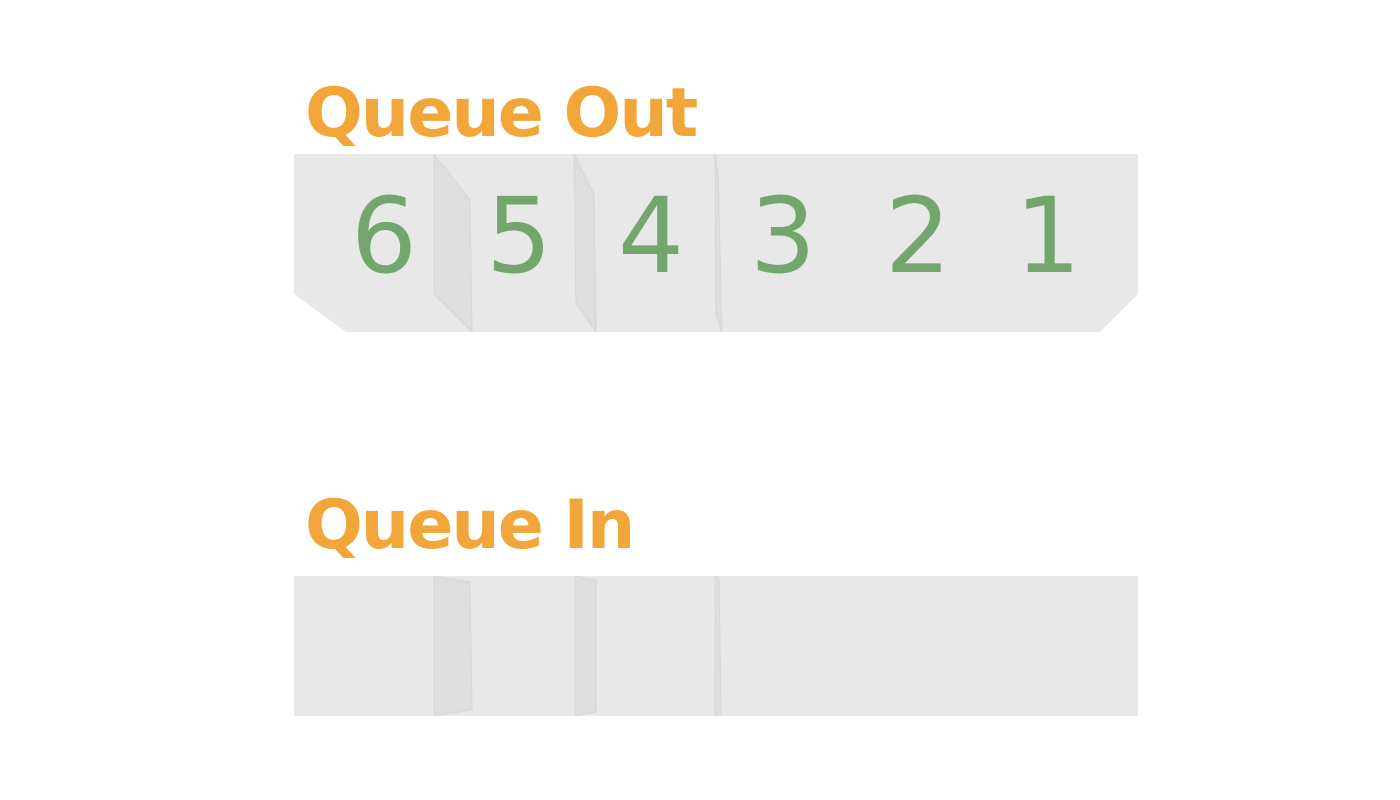 The height and width of the screenshot is (800, 1400). Describe the element at coordinates (519, 236) in the screenshot. I see `queue-item: 5` at that location.